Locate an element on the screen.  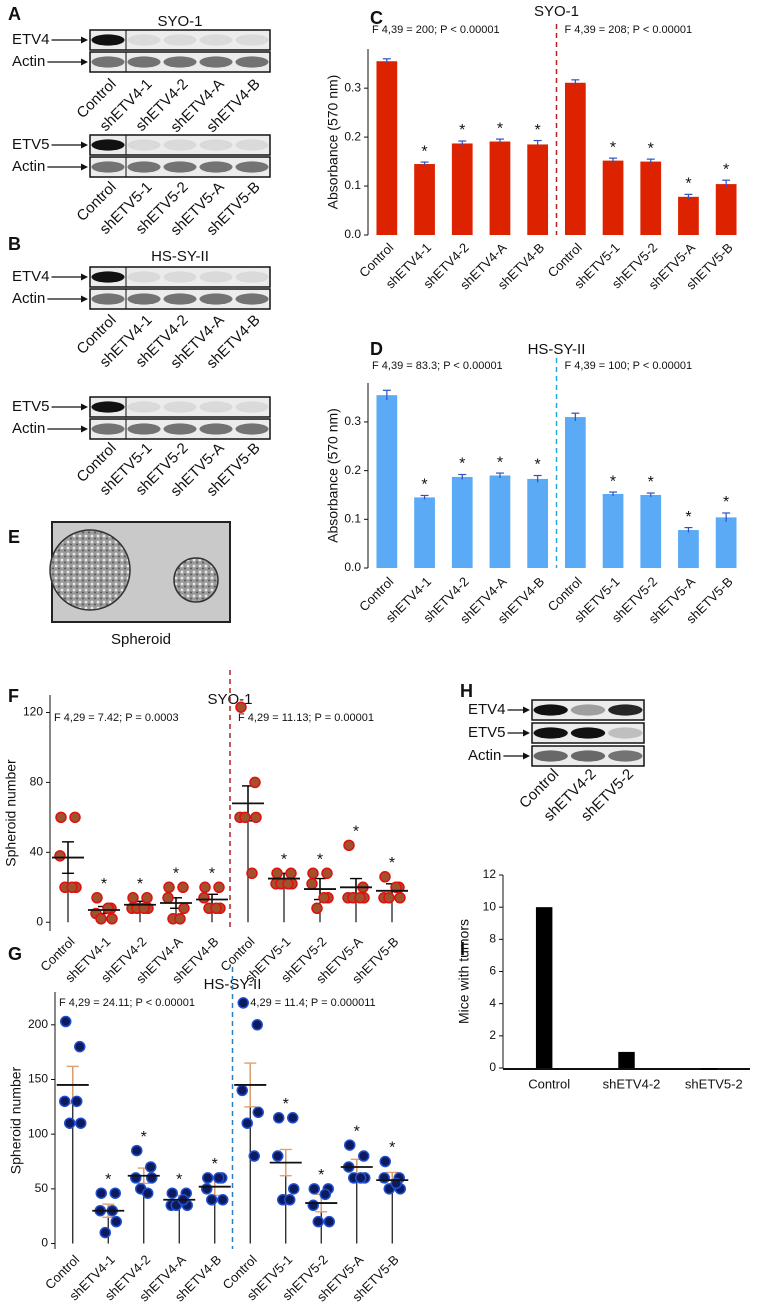
stat-annotation: F 4,39 = 208; P < 0.00001 is located at coordinates (629, 30).